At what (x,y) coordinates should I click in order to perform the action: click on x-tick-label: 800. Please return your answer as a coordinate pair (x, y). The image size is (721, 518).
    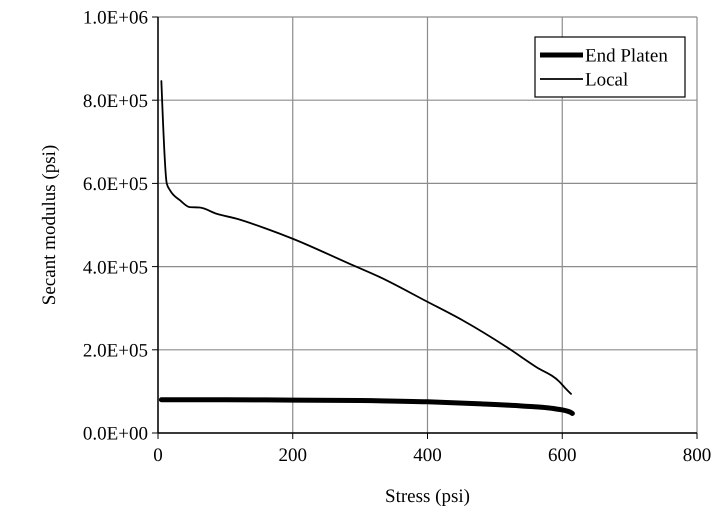
    Looking at the image, I should click on (697, 455).